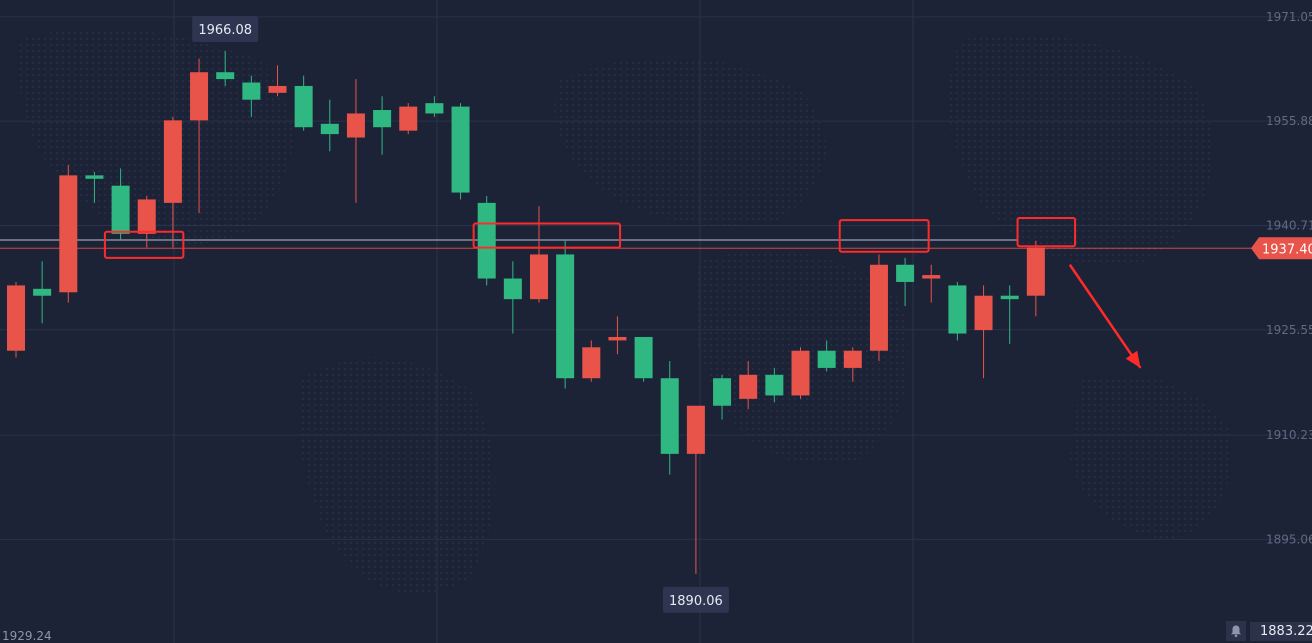 This screenshot has width=1312, height=643. Describe the element at coordinates (1105, 316) in the screenshot. I see `annotation-arrow-shaft` at that location.